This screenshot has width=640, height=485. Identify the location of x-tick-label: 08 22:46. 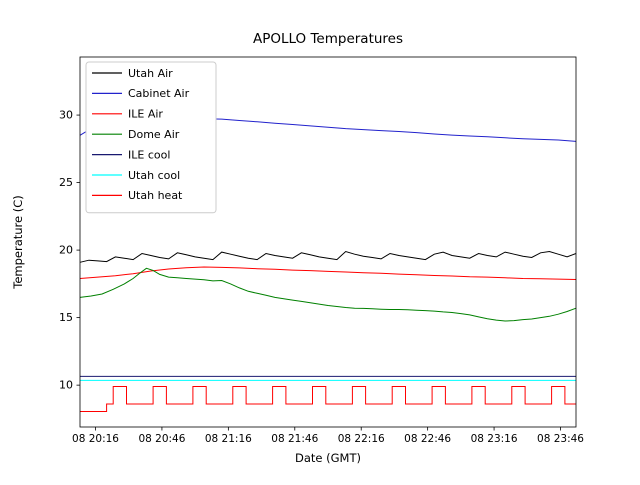
(427, 439).